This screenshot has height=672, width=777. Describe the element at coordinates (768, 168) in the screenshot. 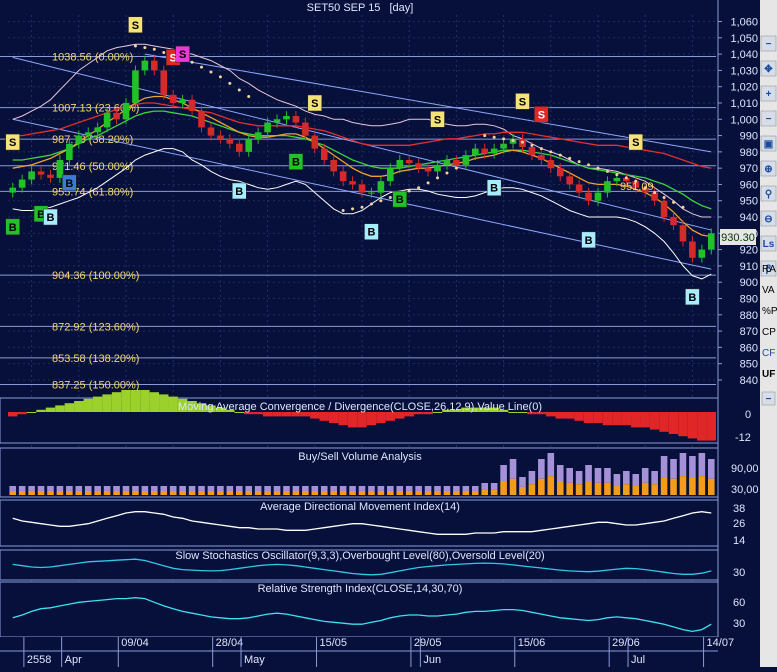

I see `zoom-glass-button` at that location.